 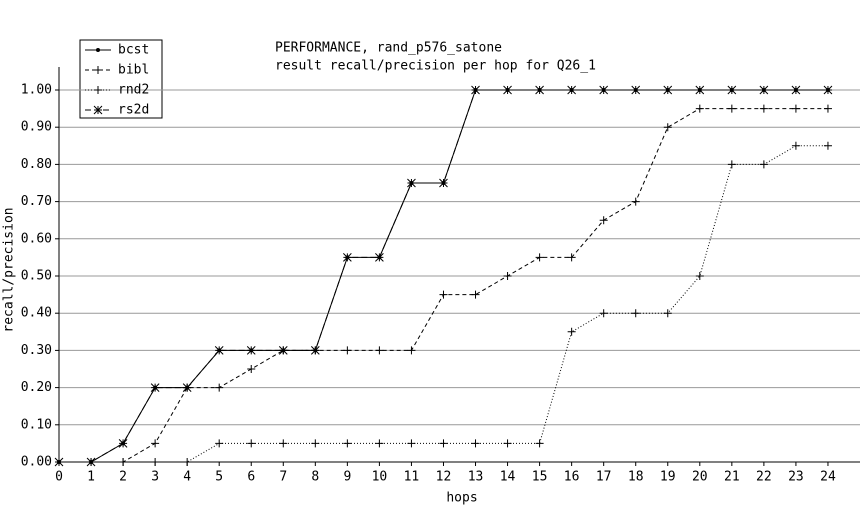 What do you see at coordinates (283, 477) in the screenshot?
I see `x-tick-label: 7` at bounding box center [283, 477].